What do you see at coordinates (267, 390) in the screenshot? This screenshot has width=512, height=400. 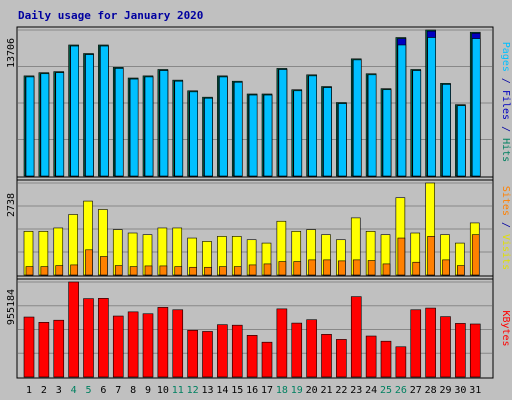 I see `x-tick-day-17: 17` at bounding box center [267, 390].